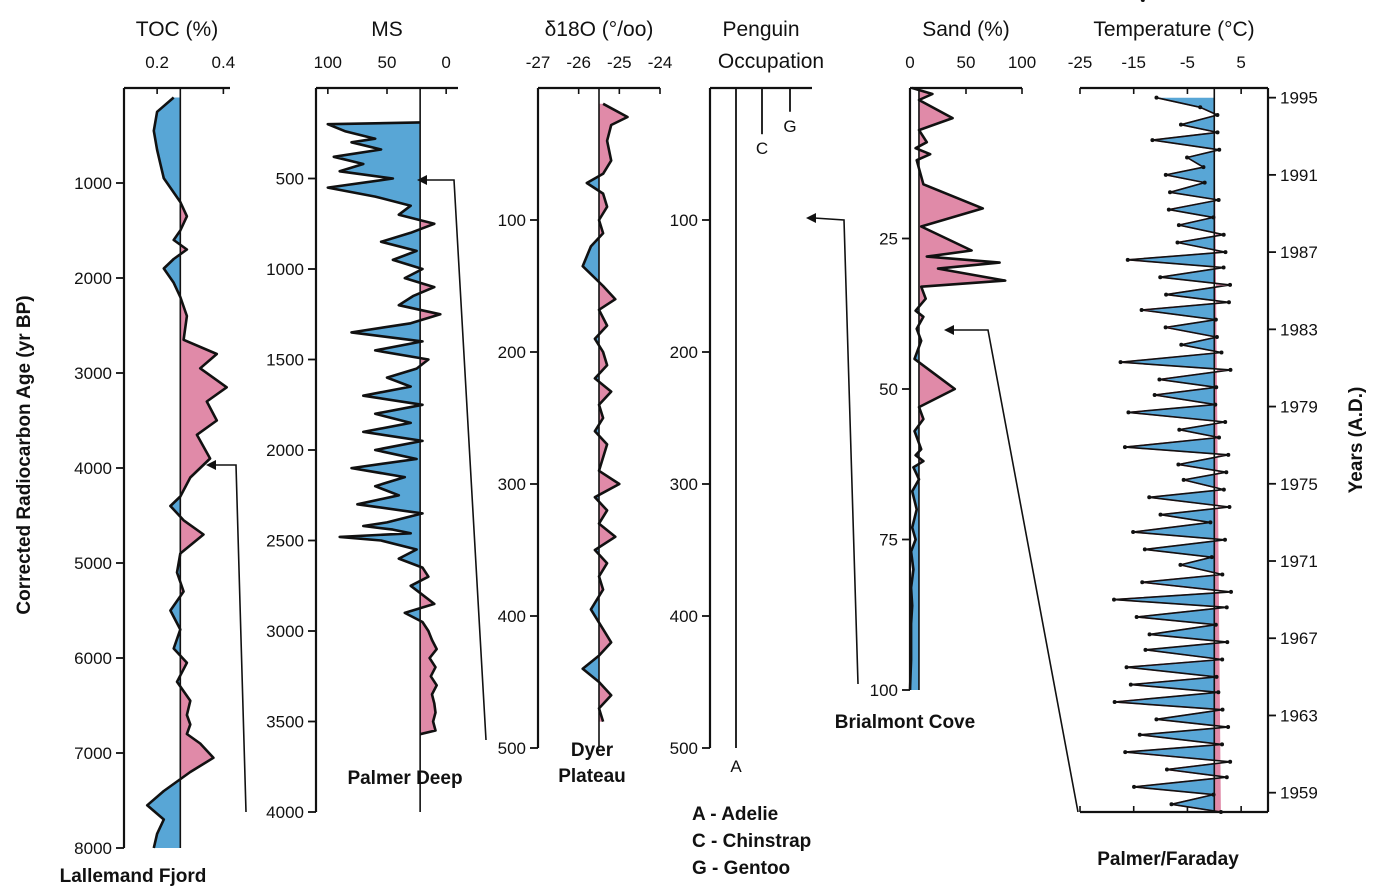 This screenshot has height=888, width=1380. I want to click on arrow-lallemand, so click(230, 638).